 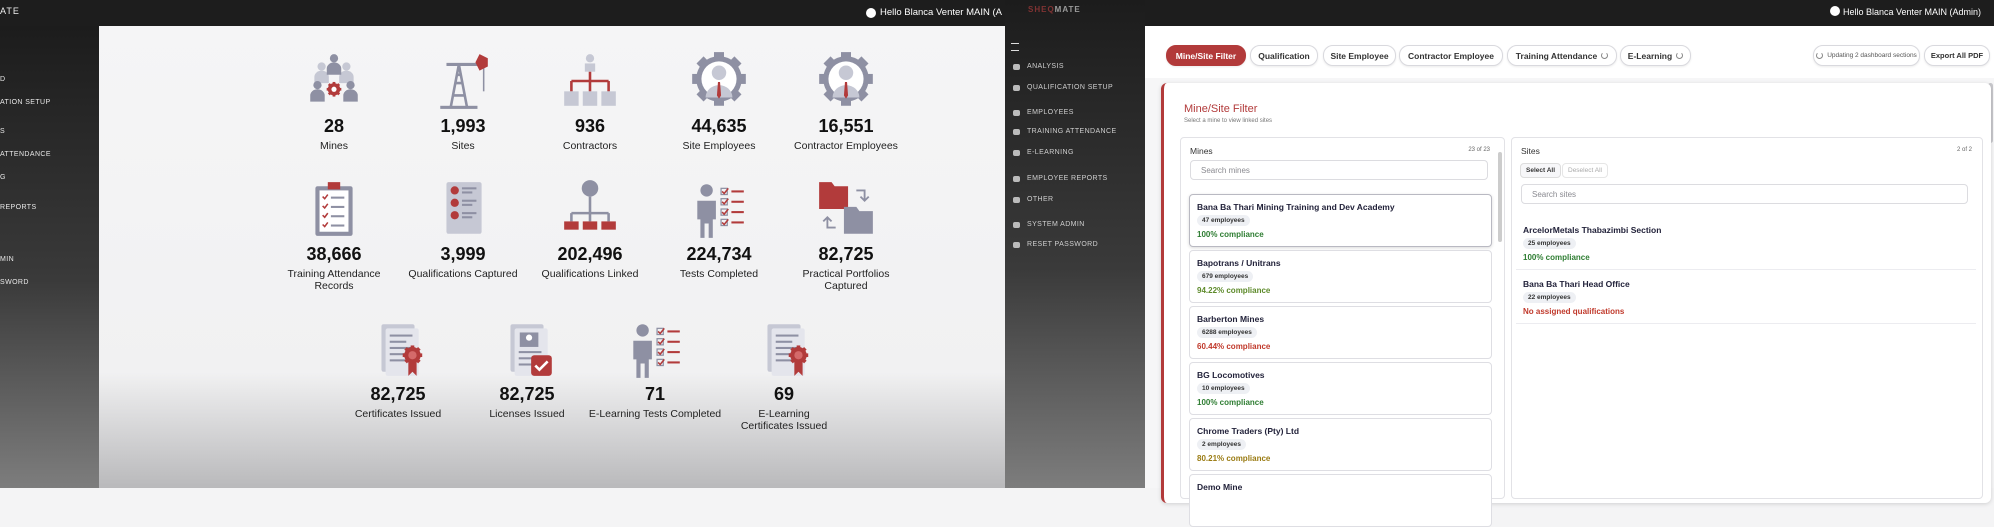 I want to click on compliance: 60.44% compliance, so click(x=1234, y=346).